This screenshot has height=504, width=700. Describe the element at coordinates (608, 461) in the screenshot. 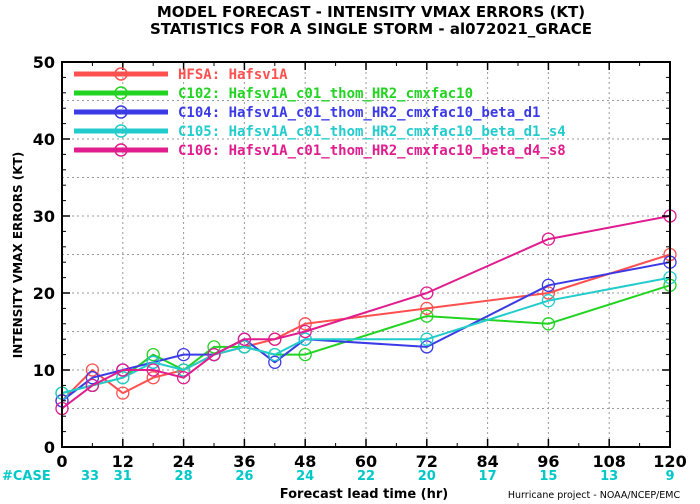

I see `x-tick-label: 108` at that location.